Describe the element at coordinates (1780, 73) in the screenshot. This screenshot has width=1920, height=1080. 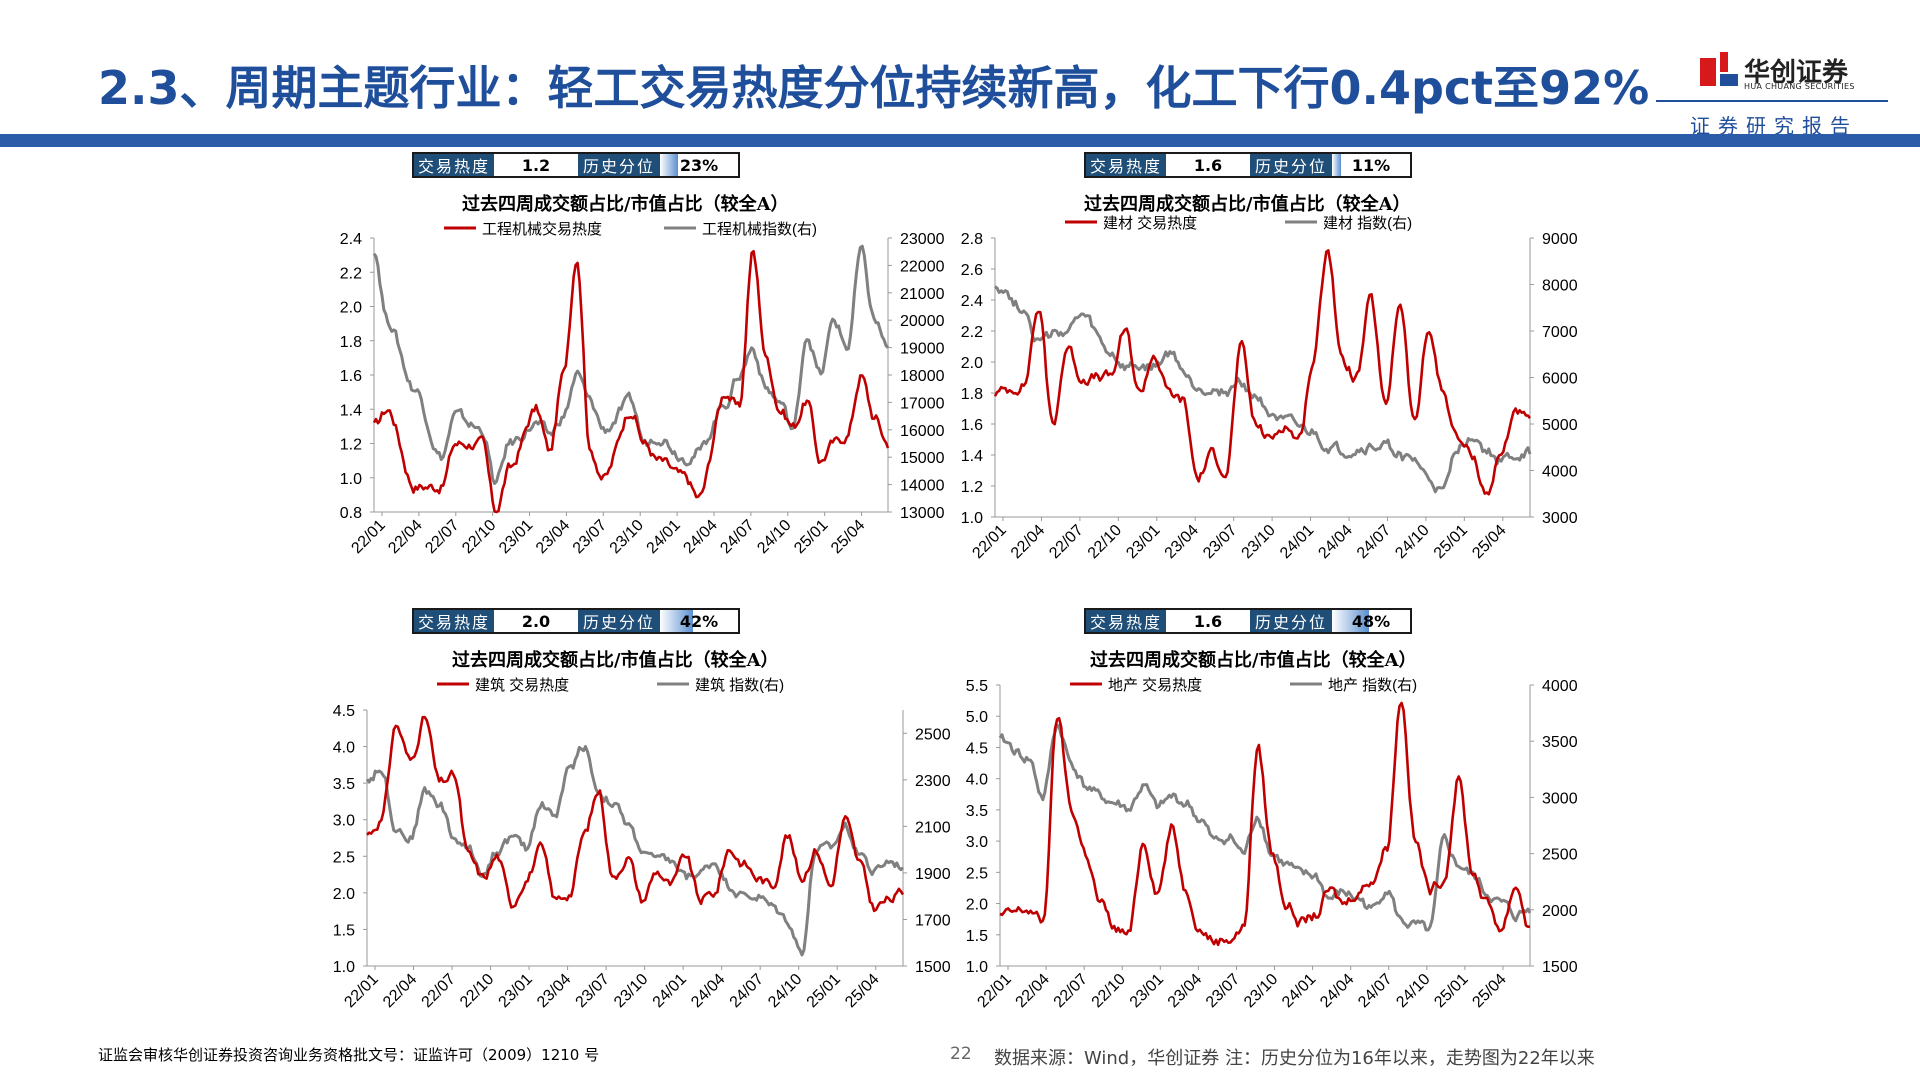
I see `company-logo: 华创证券 HUA CHUANG SECURITIES` at that location.